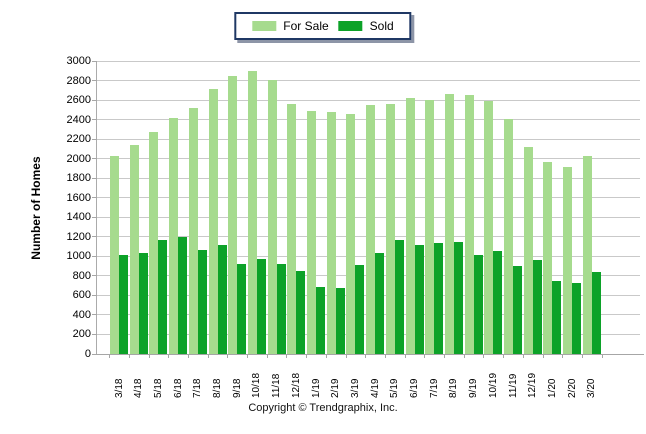  I want to click on y-axis-tick-label: 800, so click(81, 275).